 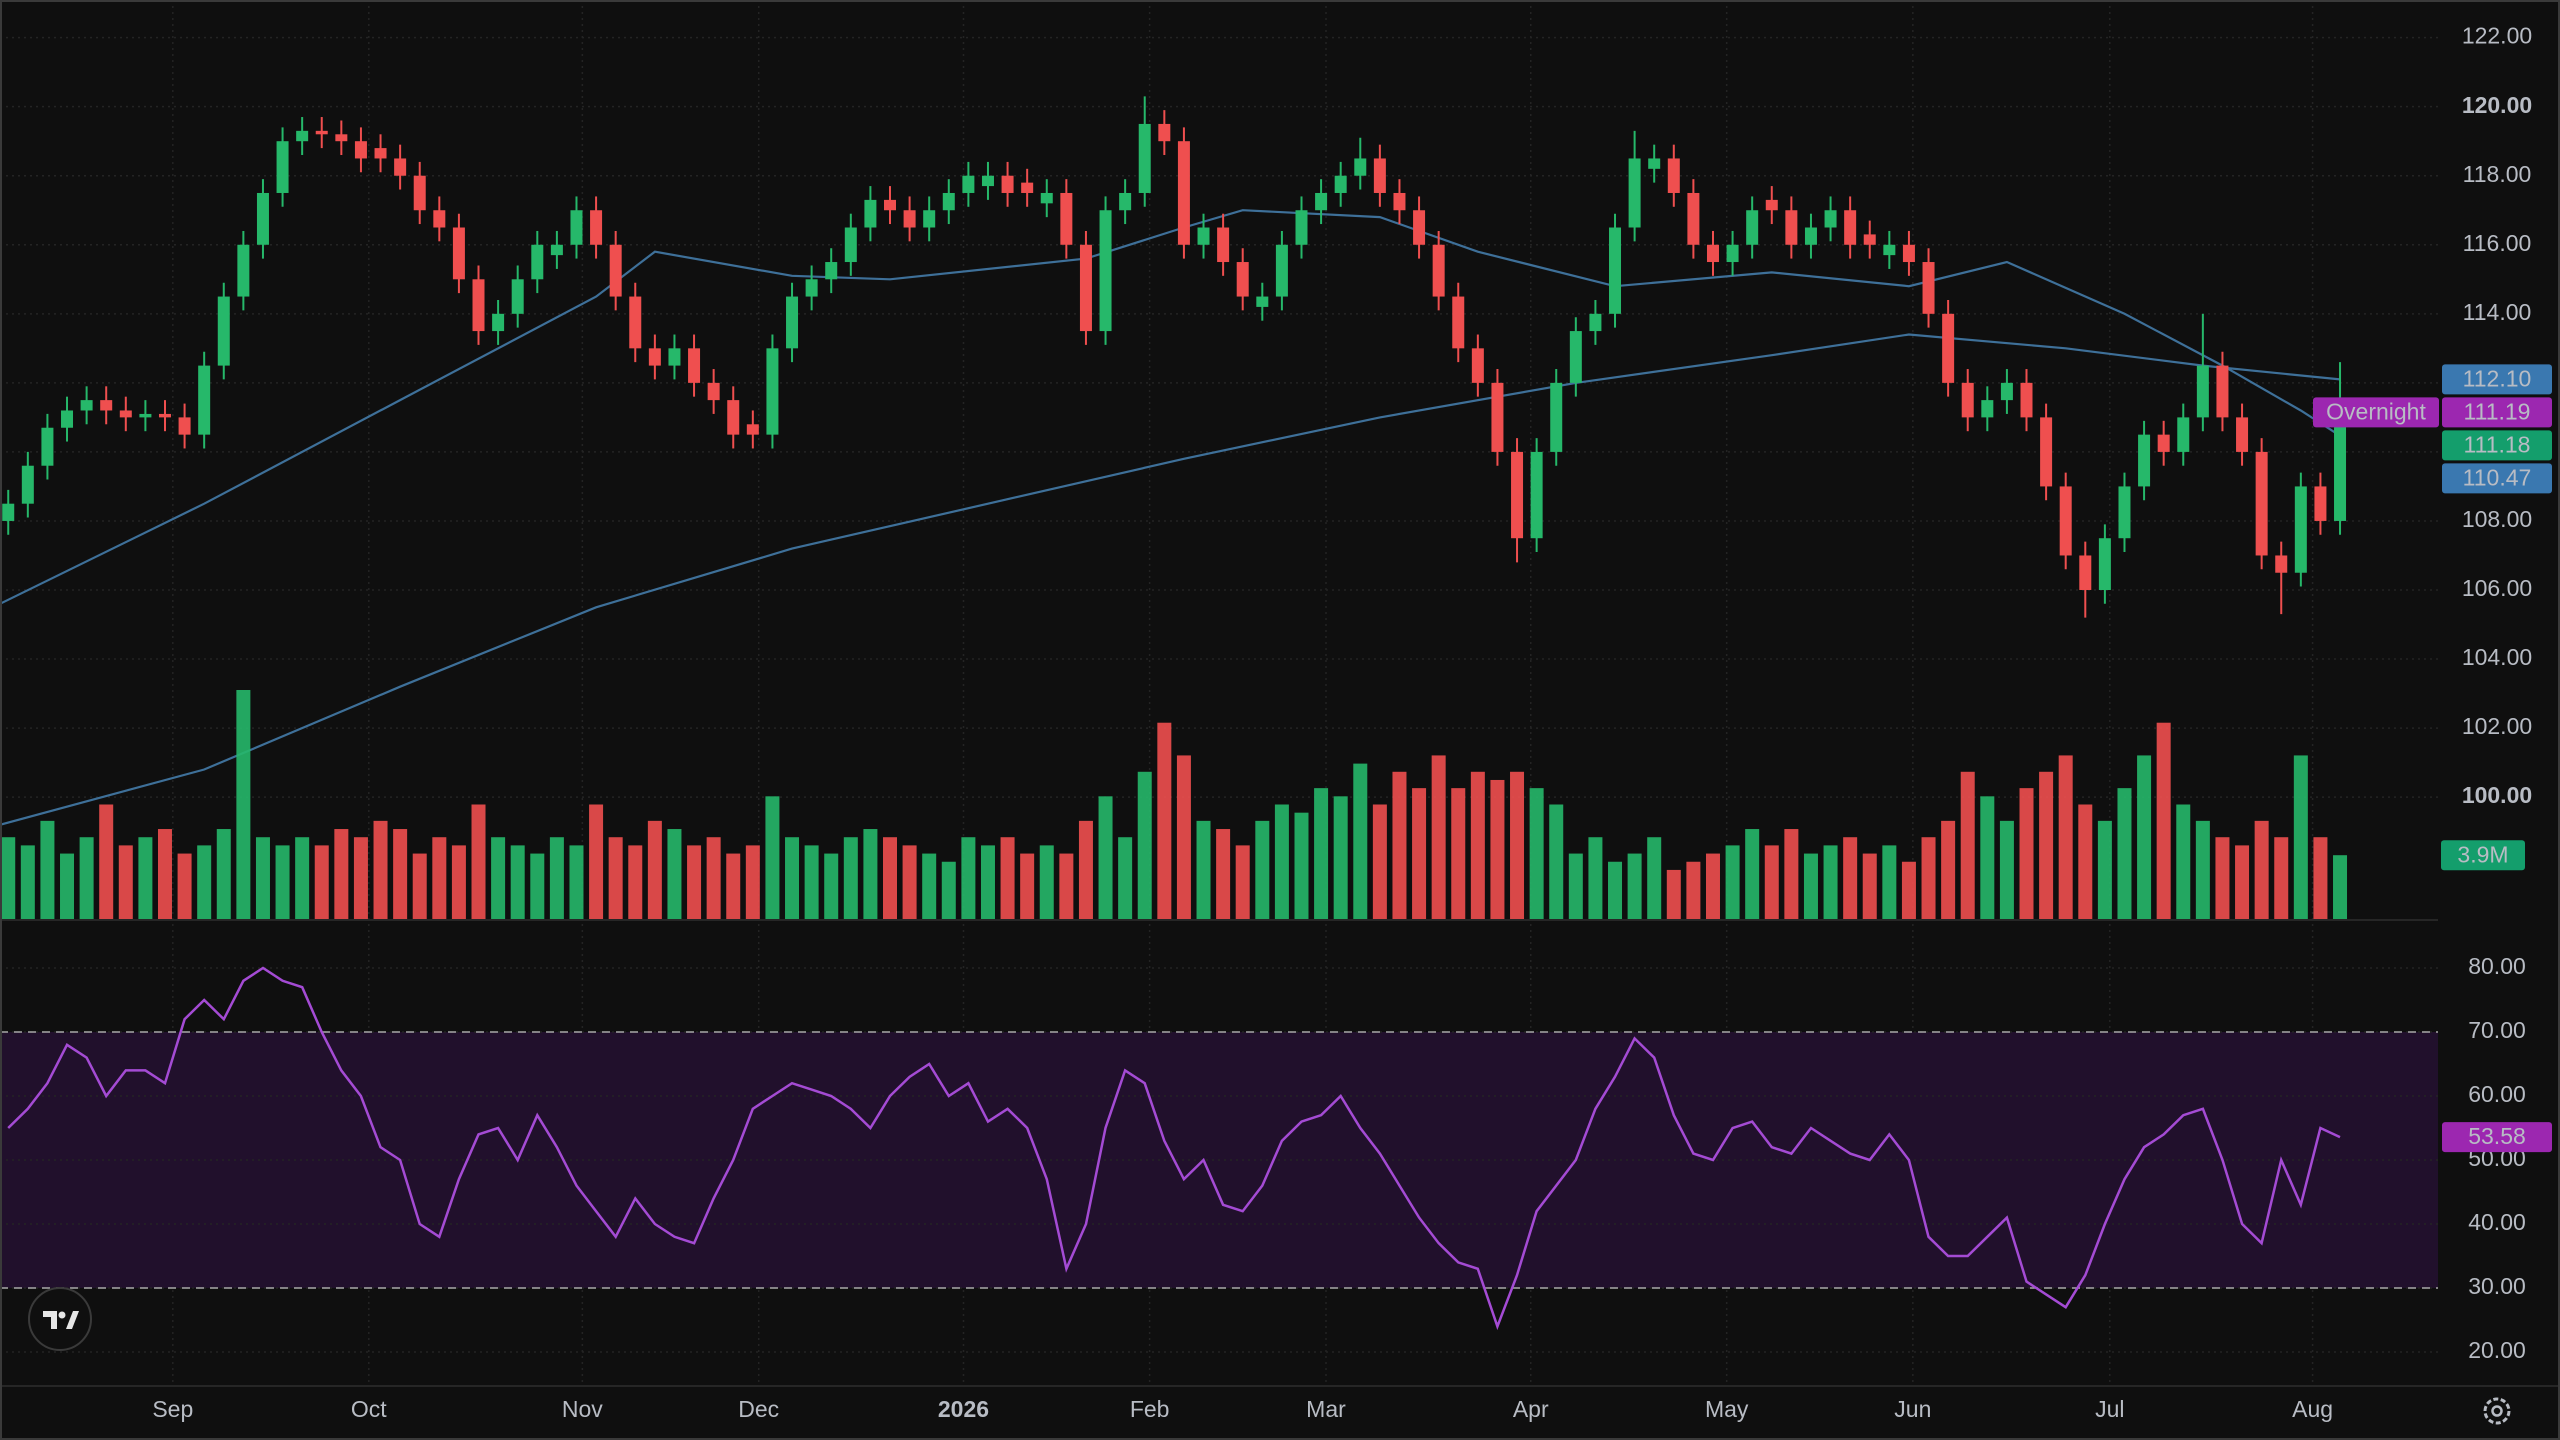 I want to click on y-tick-label: 60.00, so click(x=2497, y=1094).